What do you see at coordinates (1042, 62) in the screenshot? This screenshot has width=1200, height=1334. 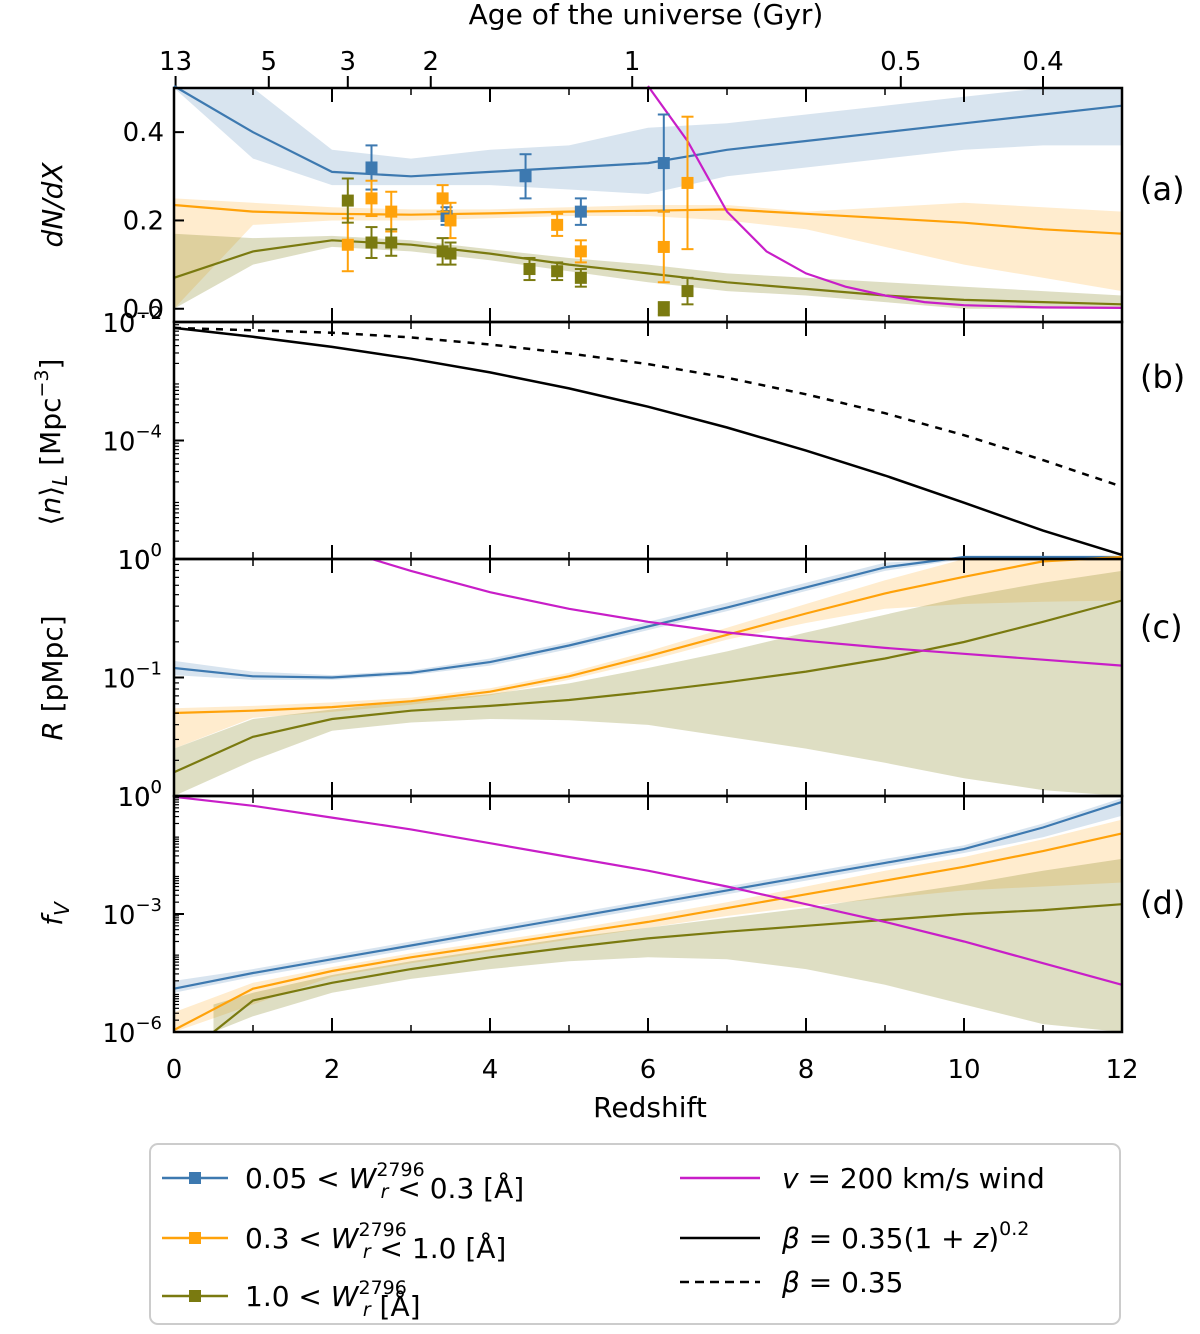 I see `top-tick-label: 0.4` at bounding box center [1042, 62].